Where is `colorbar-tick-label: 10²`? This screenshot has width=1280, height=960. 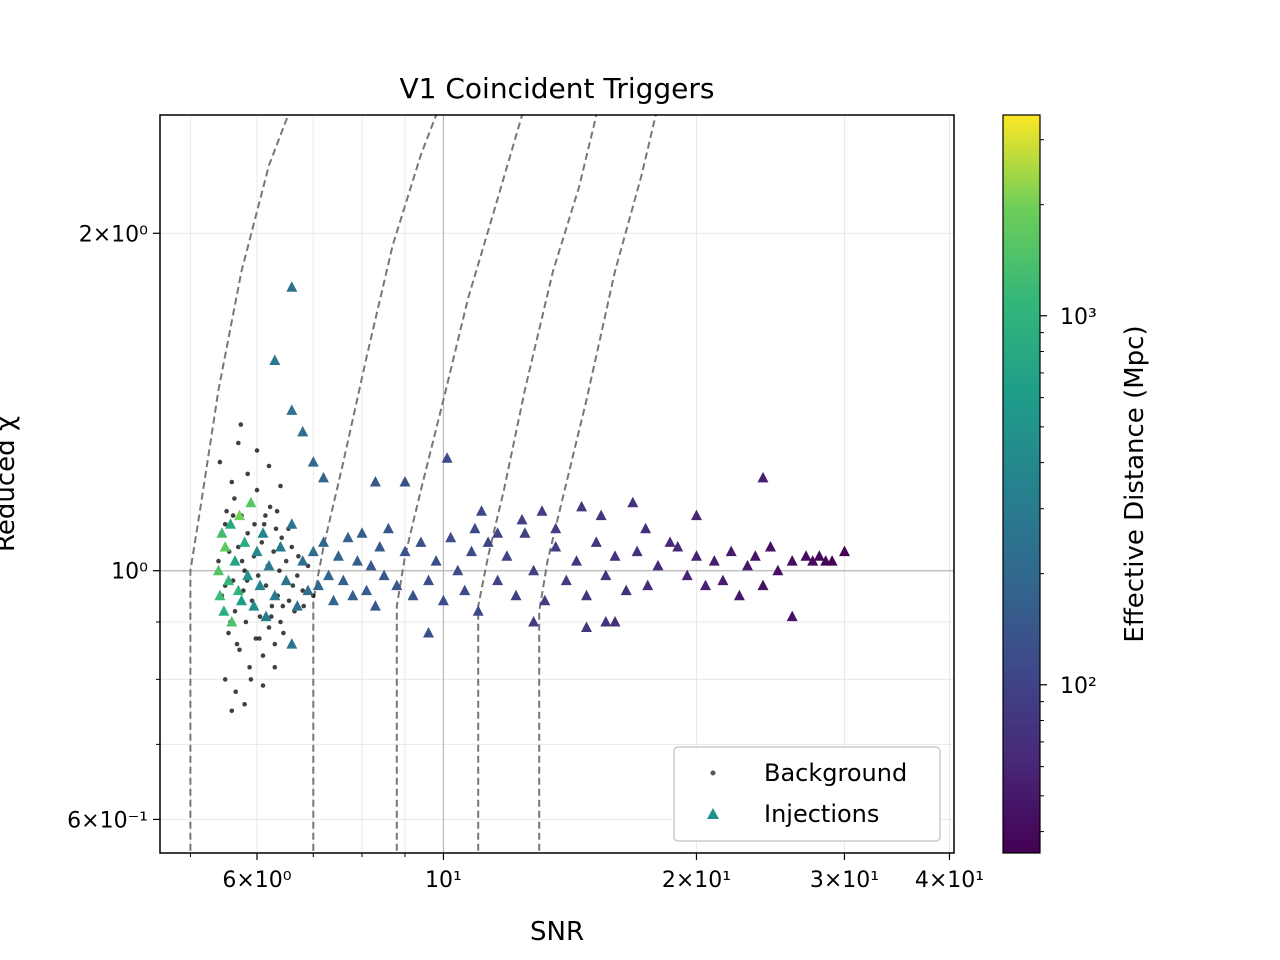
colorbar-tick-label: 10² is located at coordinates (1078, 686).